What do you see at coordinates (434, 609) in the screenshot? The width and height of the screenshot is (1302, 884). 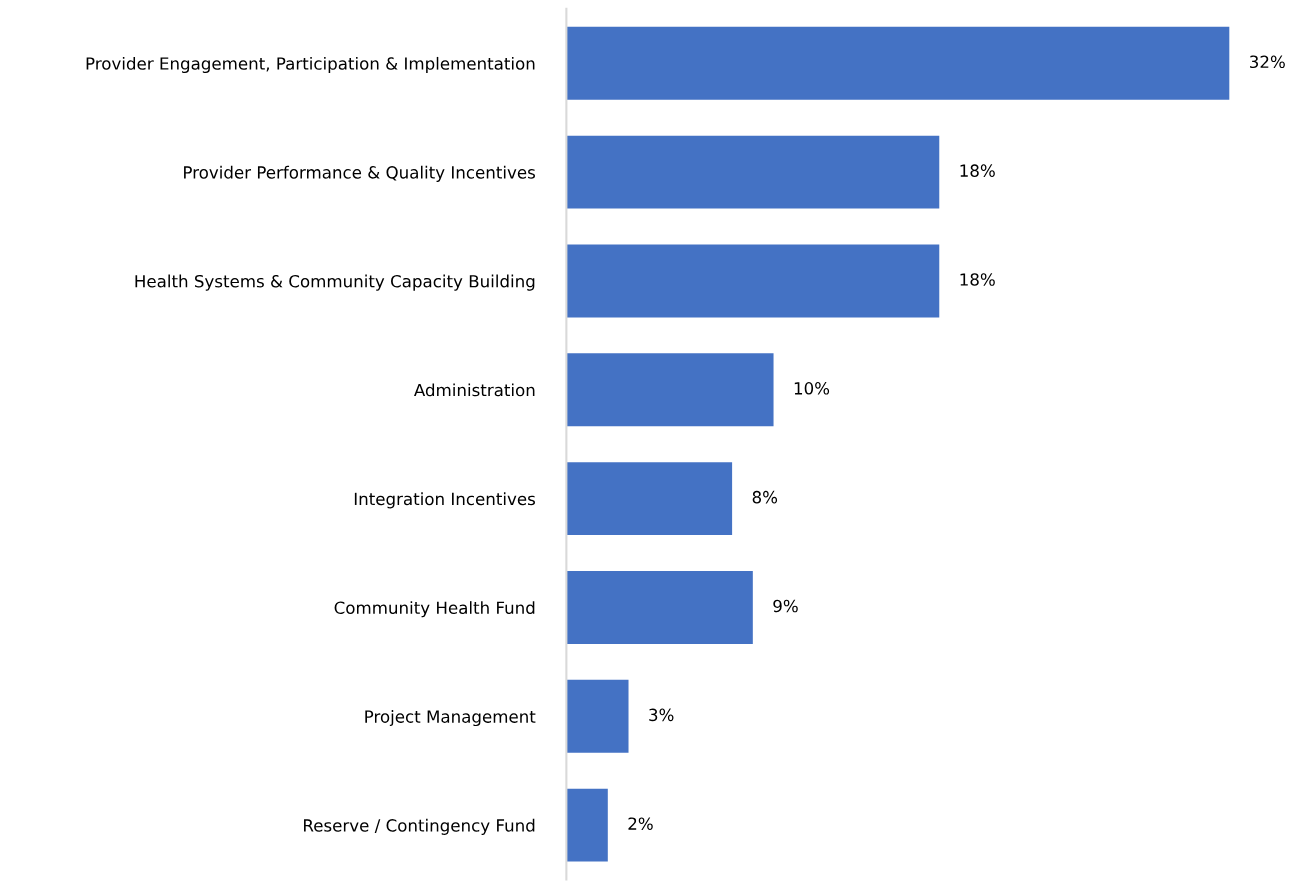 I see `y-tick-label: Community Health Fund` at bounding box center [434, 609].